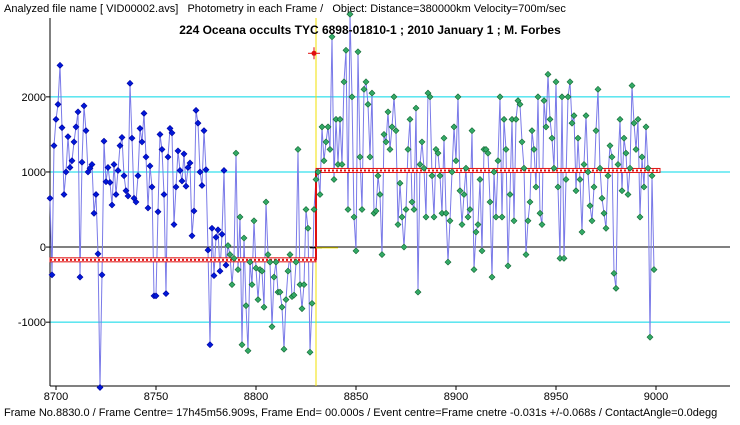 This screenshot has width=740, height=425. What do you see at coordinates (456, 397) in the screenshot?
I see `x-tick-label: 8900` at bounding box center [456, 397].